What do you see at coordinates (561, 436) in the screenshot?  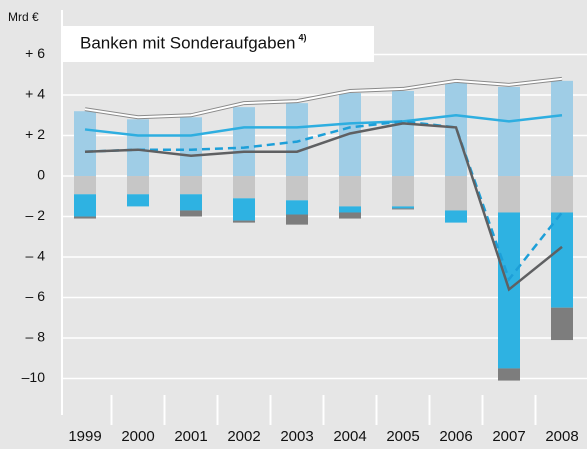 I see `x-tick-label: 2008` at bounding box center [561, 436].